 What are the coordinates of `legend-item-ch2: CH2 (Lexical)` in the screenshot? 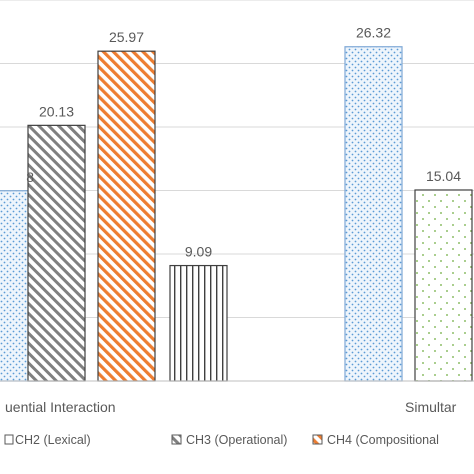 It's located at (47, 440).